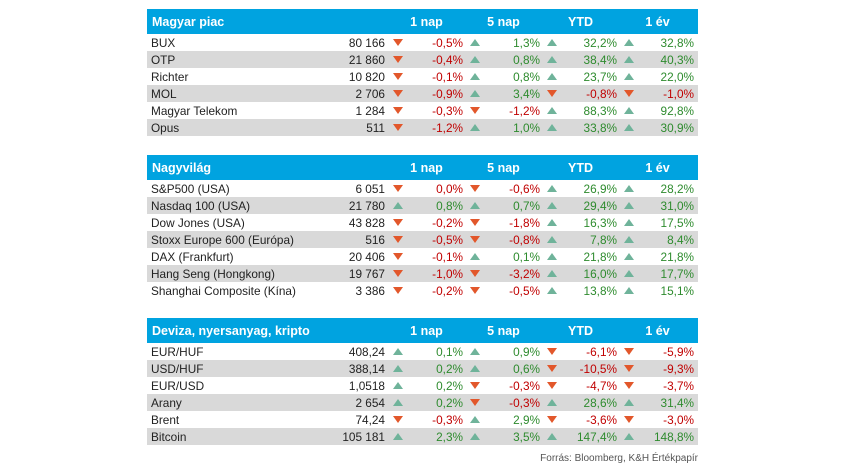  What do you see at coordinates (524, 222) in the screenshot?
I see `change-value: -1,8%` at bounding box center [524, 222].